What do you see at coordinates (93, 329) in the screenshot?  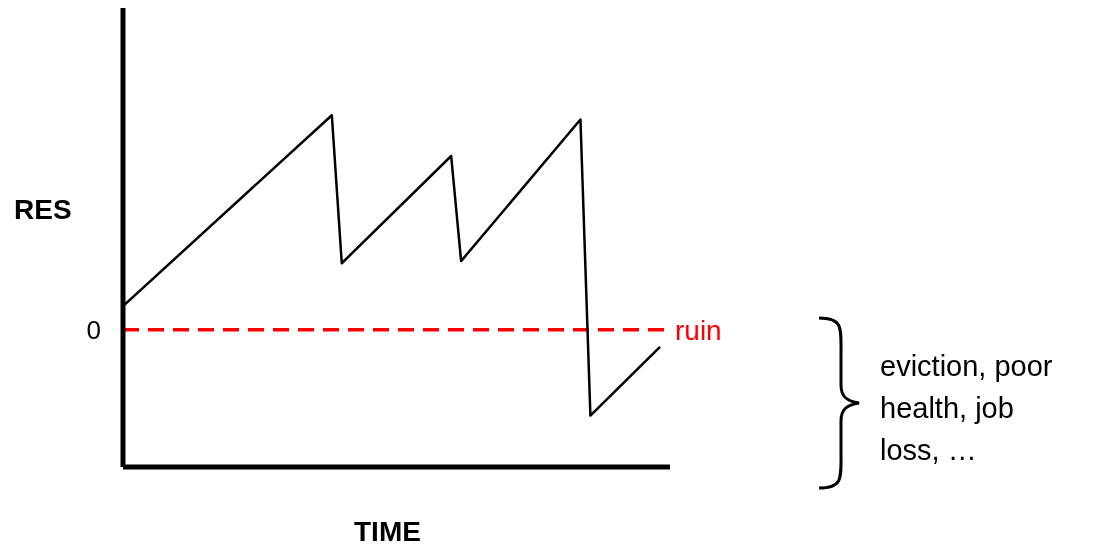 I see `text: 0` at bounding box center [93, 329].